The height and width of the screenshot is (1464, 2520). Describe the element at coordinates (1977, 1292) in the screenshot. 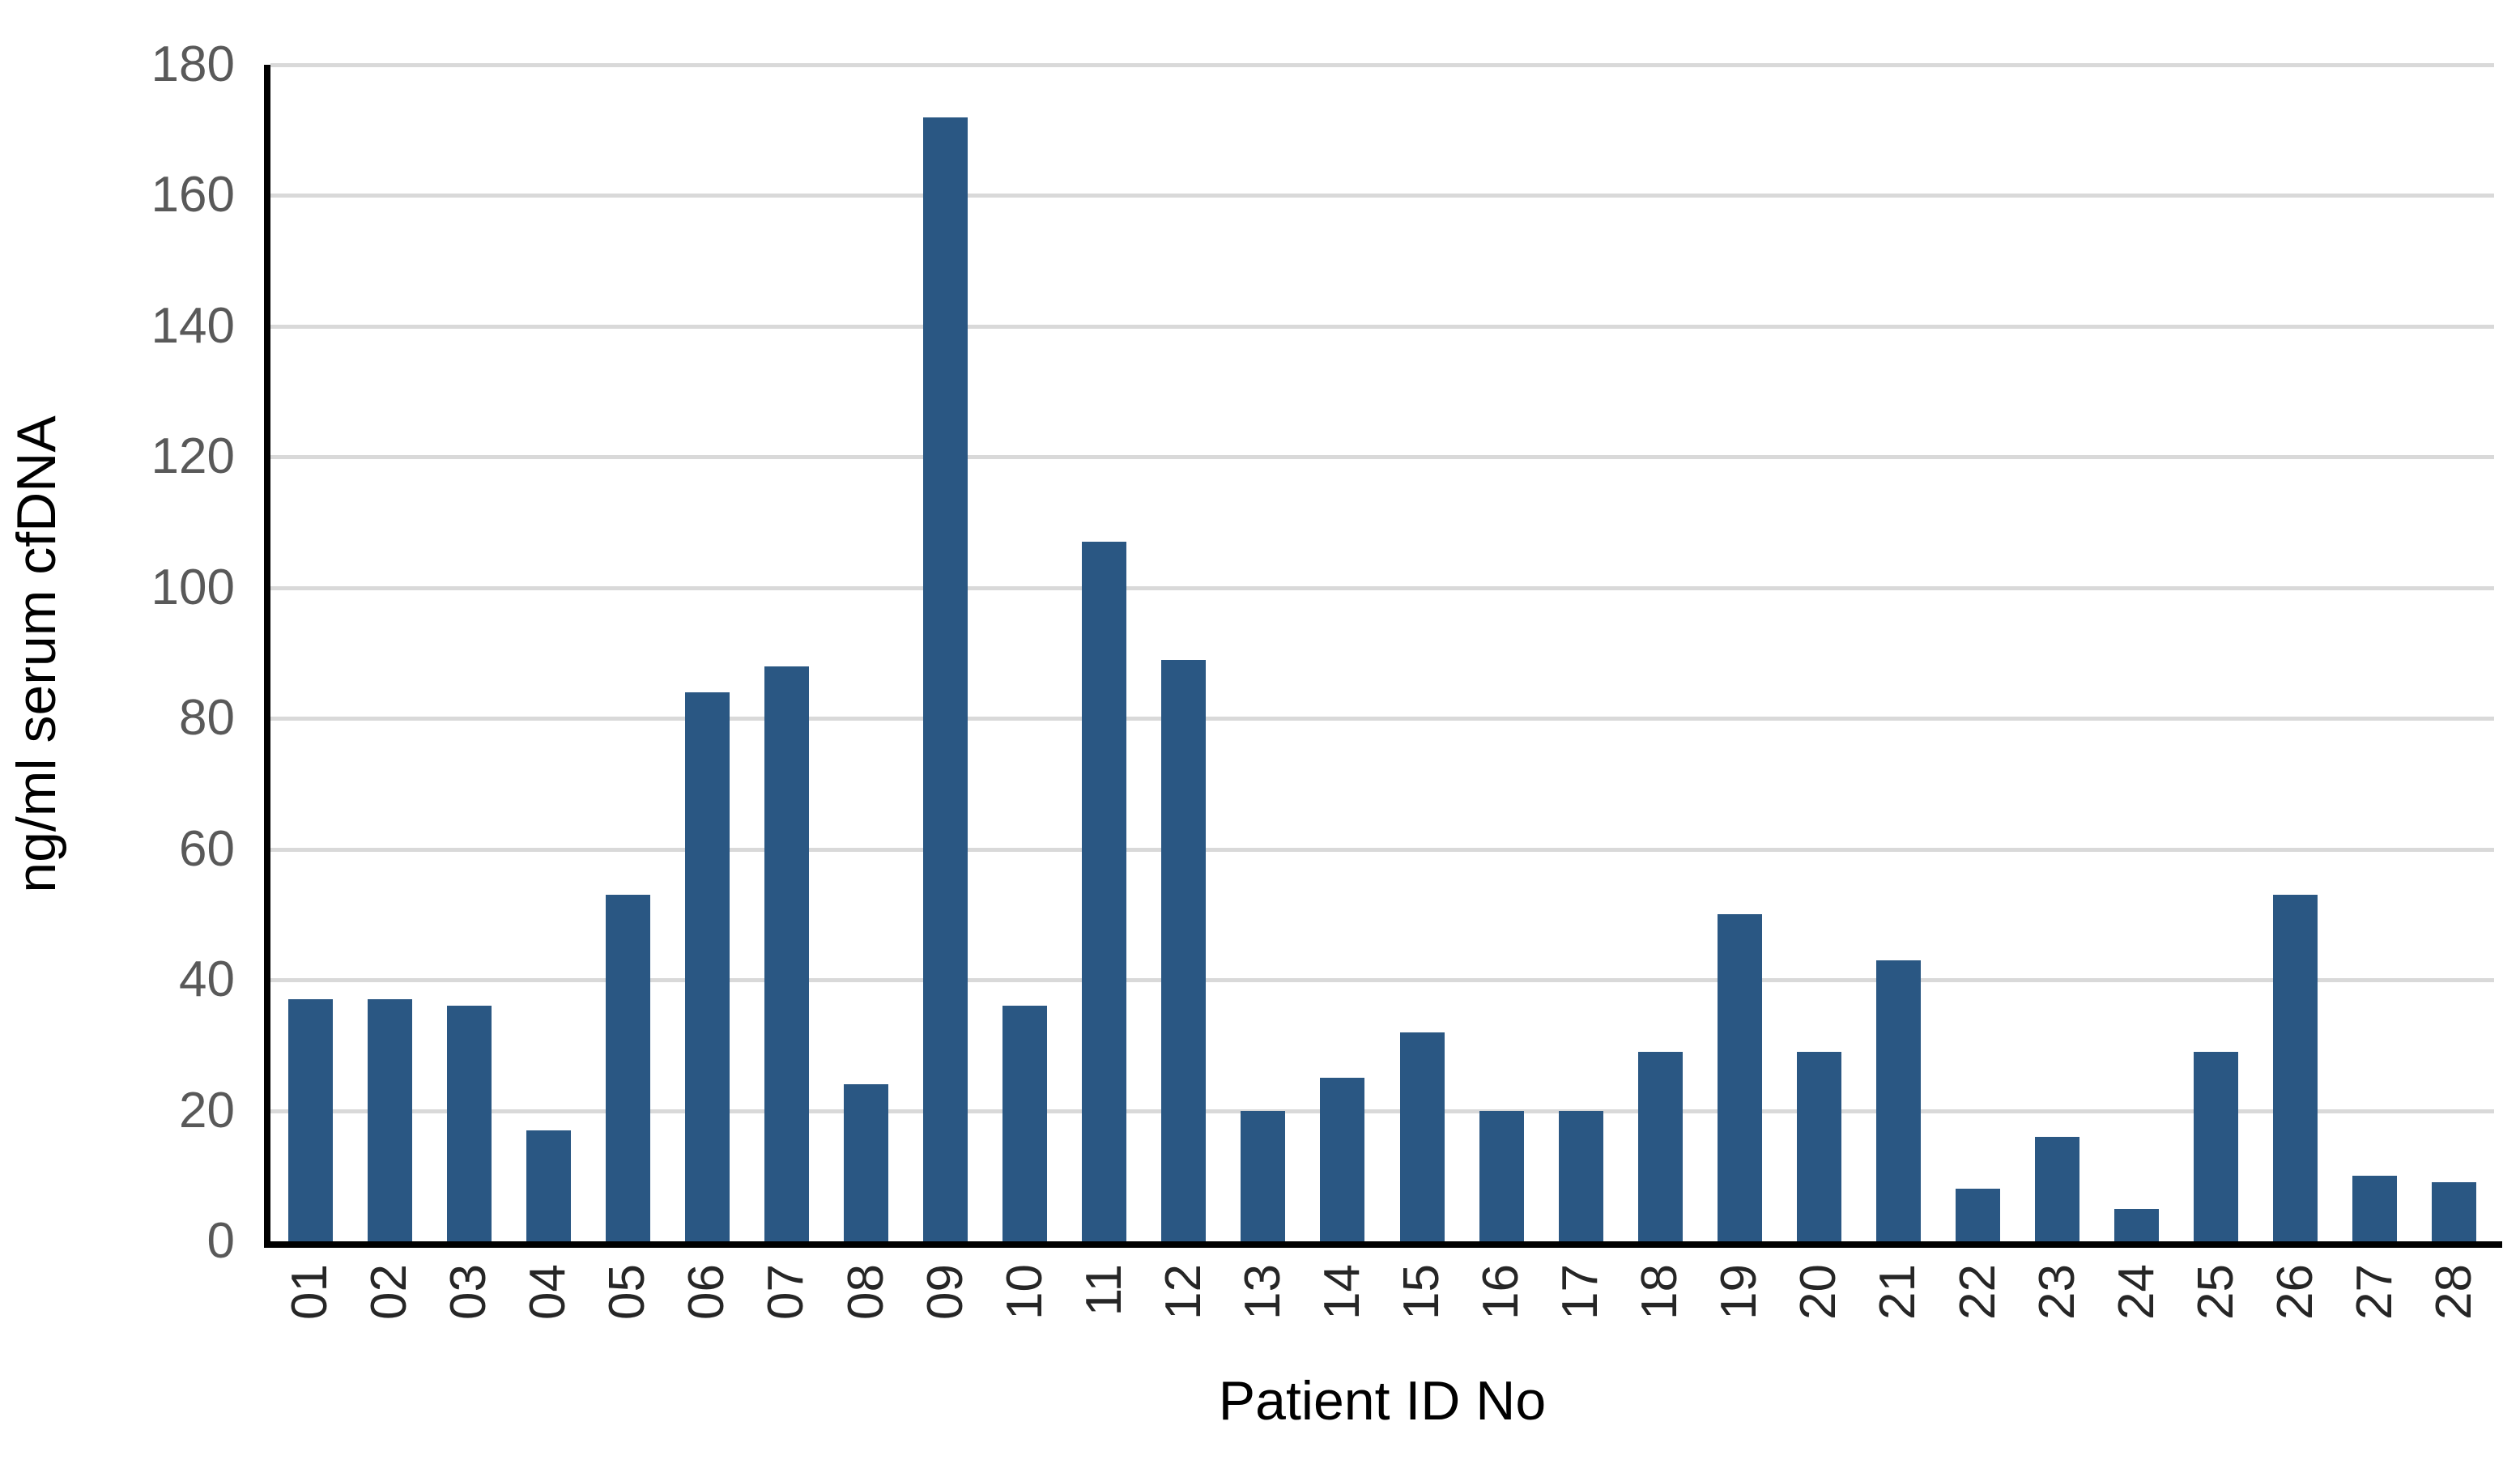

I see `x-tick-label: 22` at that location.